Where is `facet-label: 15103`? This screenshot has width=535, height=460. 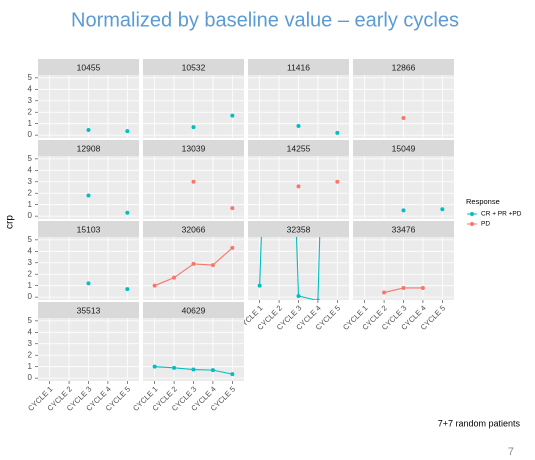
facet-label: 15103 is located at coordinates (89, 229).